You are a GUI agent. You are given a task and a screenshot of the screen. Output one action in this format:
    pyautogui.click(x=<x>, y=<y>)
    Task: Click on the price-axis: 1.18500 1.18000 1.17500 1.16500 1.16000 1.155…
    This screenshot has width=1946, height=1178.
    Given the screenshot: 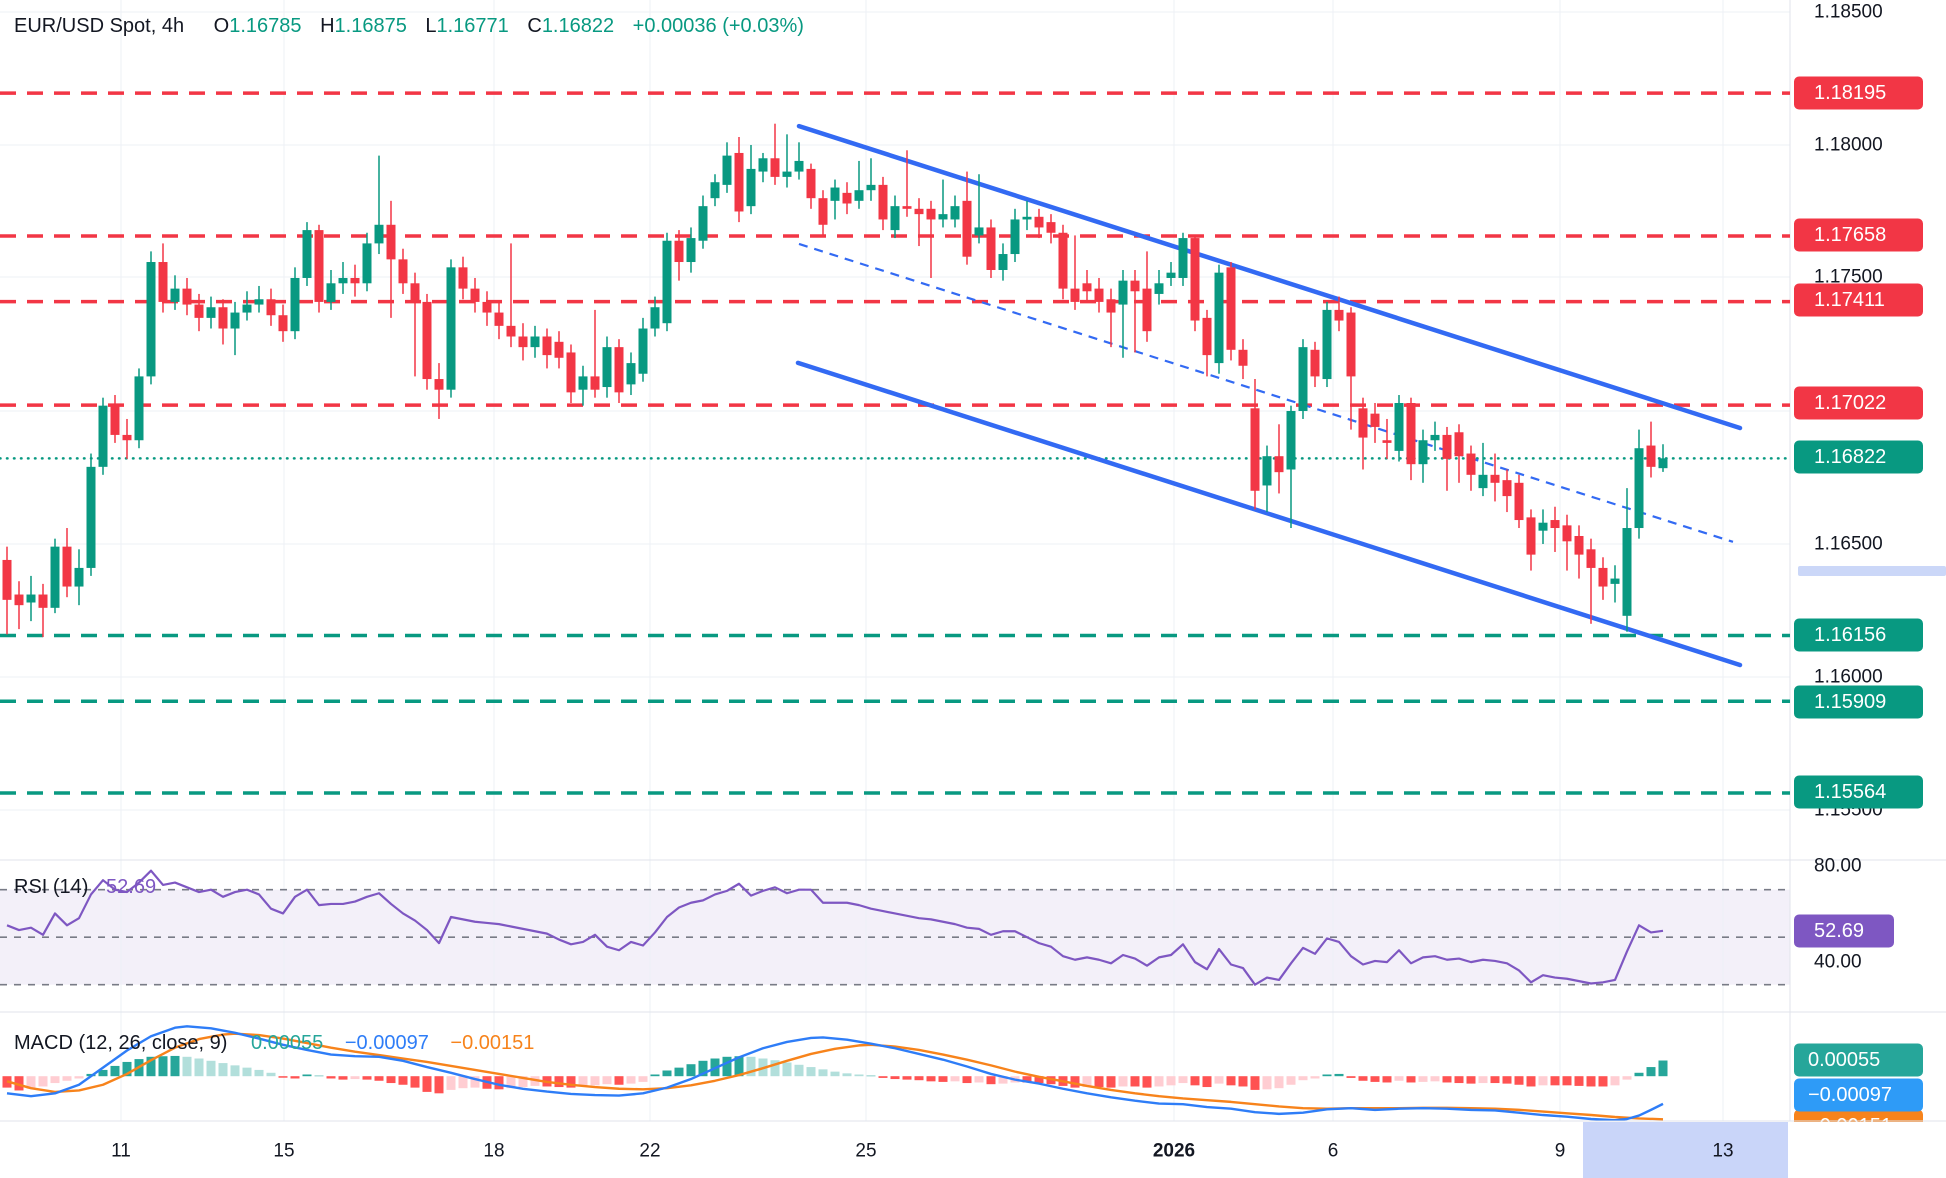 What is the action you would take?
    pyautogui.click(x=1870, y=411)
    